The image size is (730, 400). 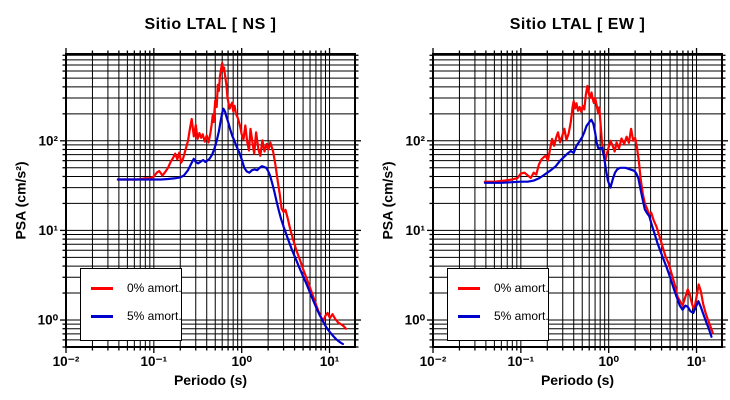 I want to click on legend-ns: 0% amort. 5% amort., so click(x=131, y=304).